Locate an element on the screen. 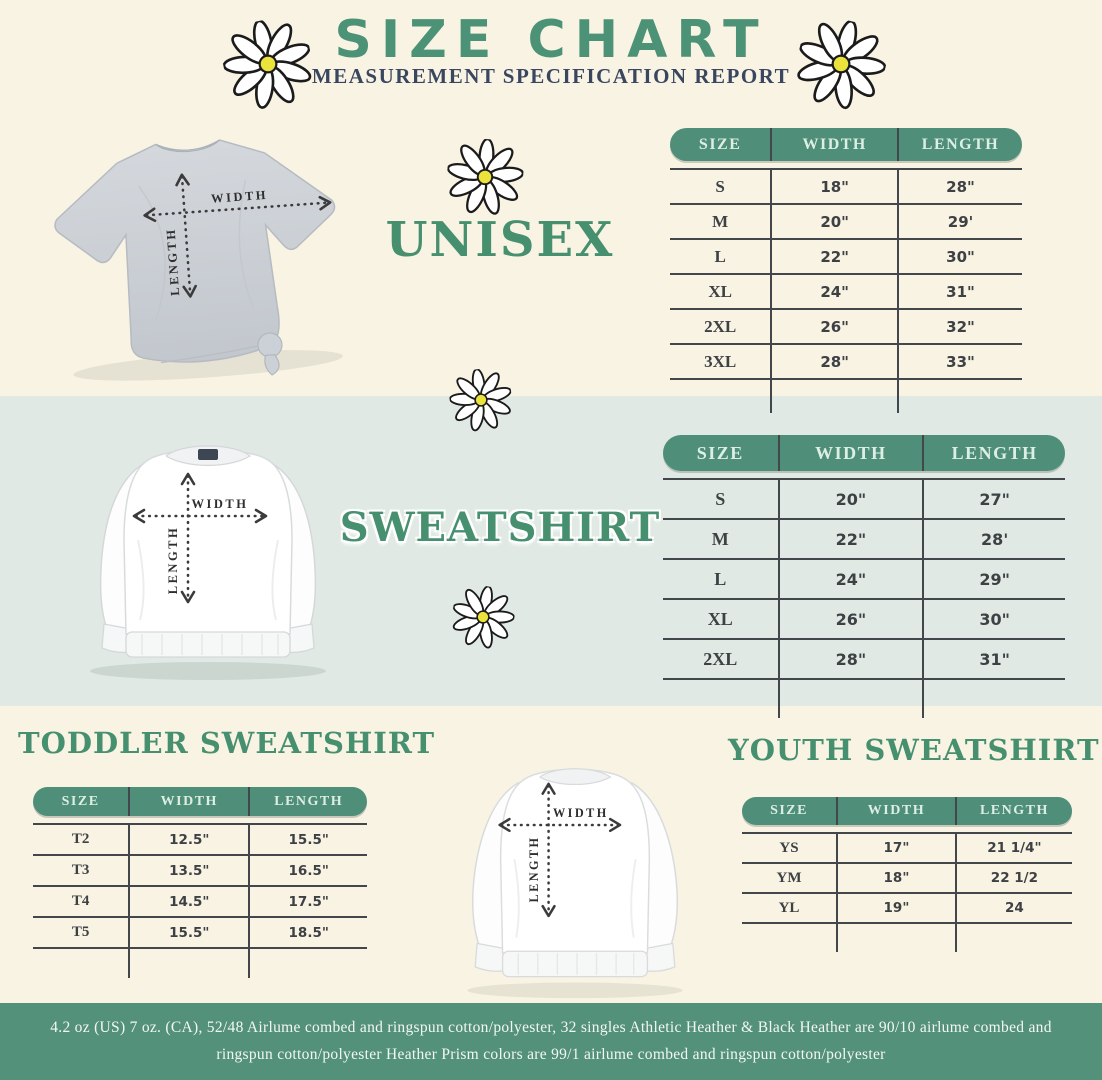 This screenshot has width=1102, height=1080. toddler-section-heading: TODDLER SWEATSHIRT is located at coordinates (227, 743).